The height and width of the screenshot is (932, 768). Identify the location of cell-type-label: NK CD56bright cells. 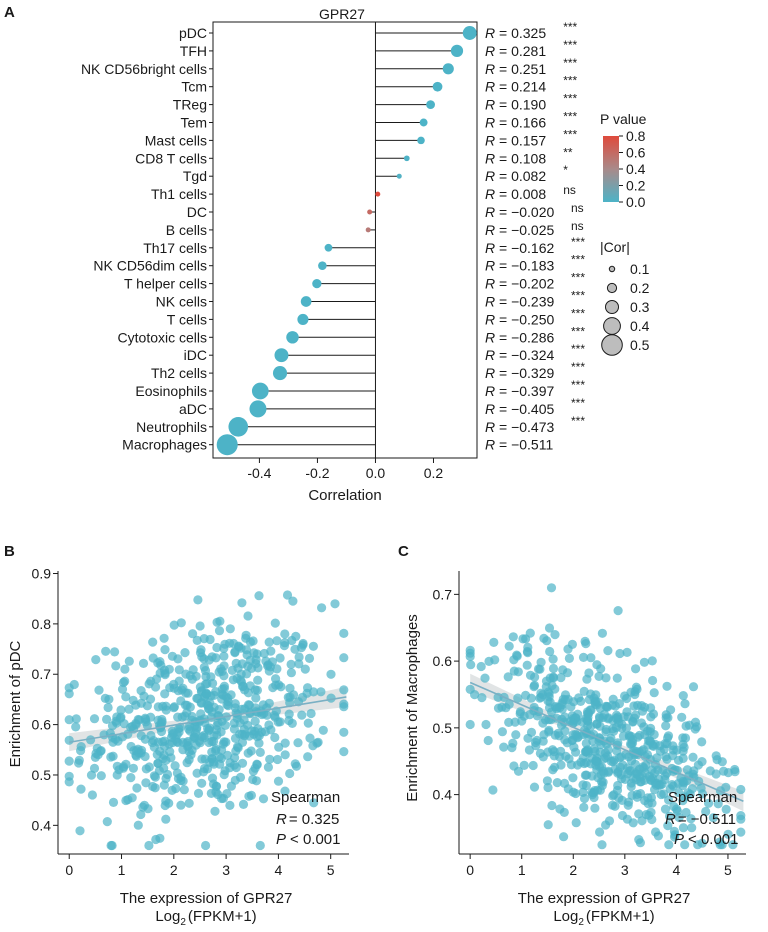
(144, 69).